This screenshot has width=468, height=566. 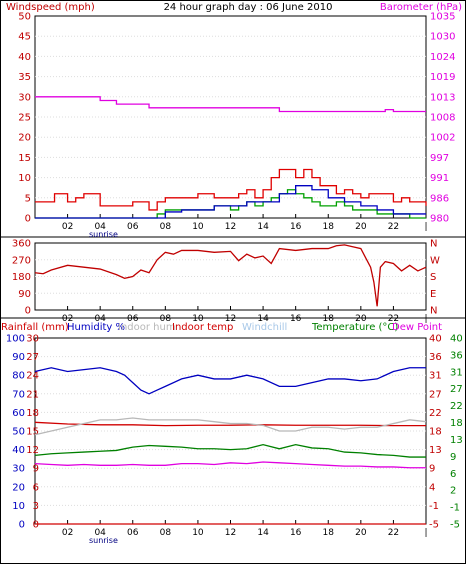 I want to click on y-tick-label: 270, so click(x=21, y=260).